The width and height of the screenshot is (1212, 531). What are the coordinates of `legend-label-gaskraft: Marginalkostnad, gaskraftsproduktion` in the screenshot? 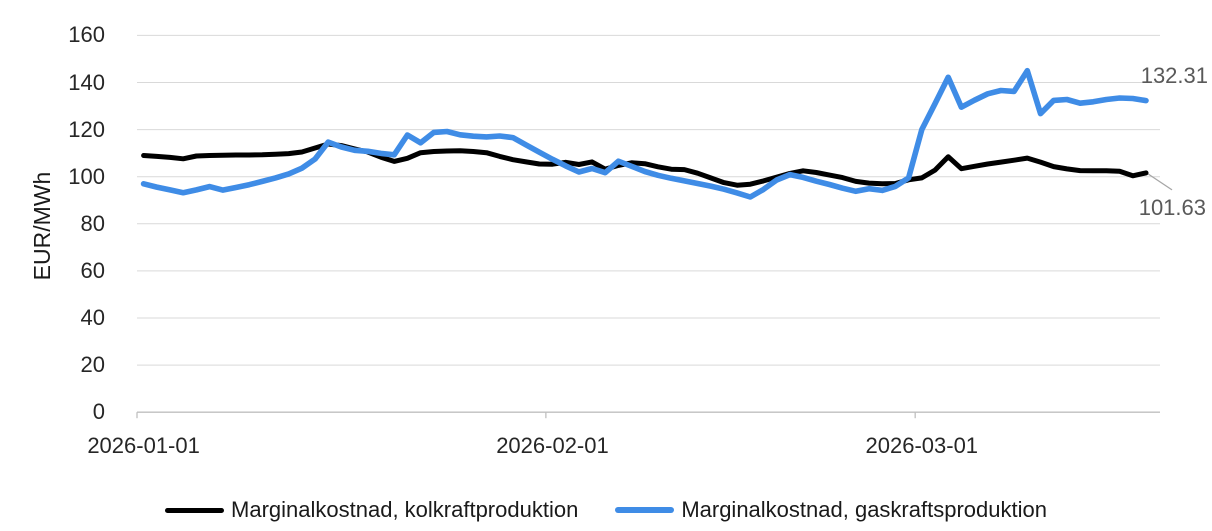 It's located at (864, 509).